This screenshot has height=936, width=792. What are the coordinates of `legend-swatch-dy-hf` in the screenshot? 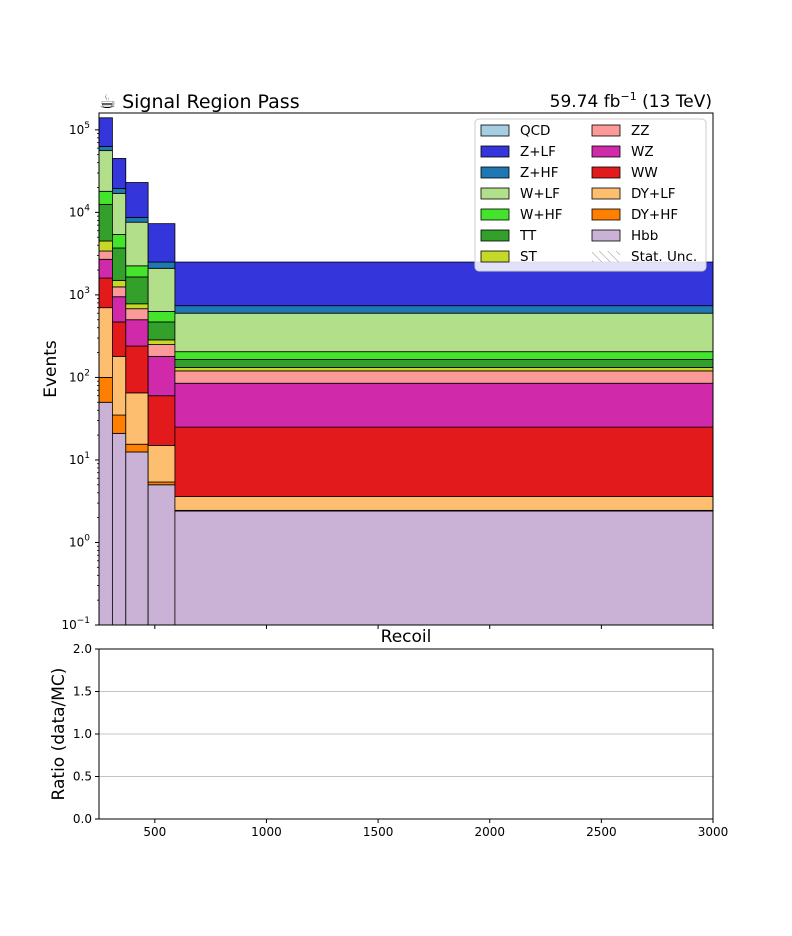 It's located at (606, 214).